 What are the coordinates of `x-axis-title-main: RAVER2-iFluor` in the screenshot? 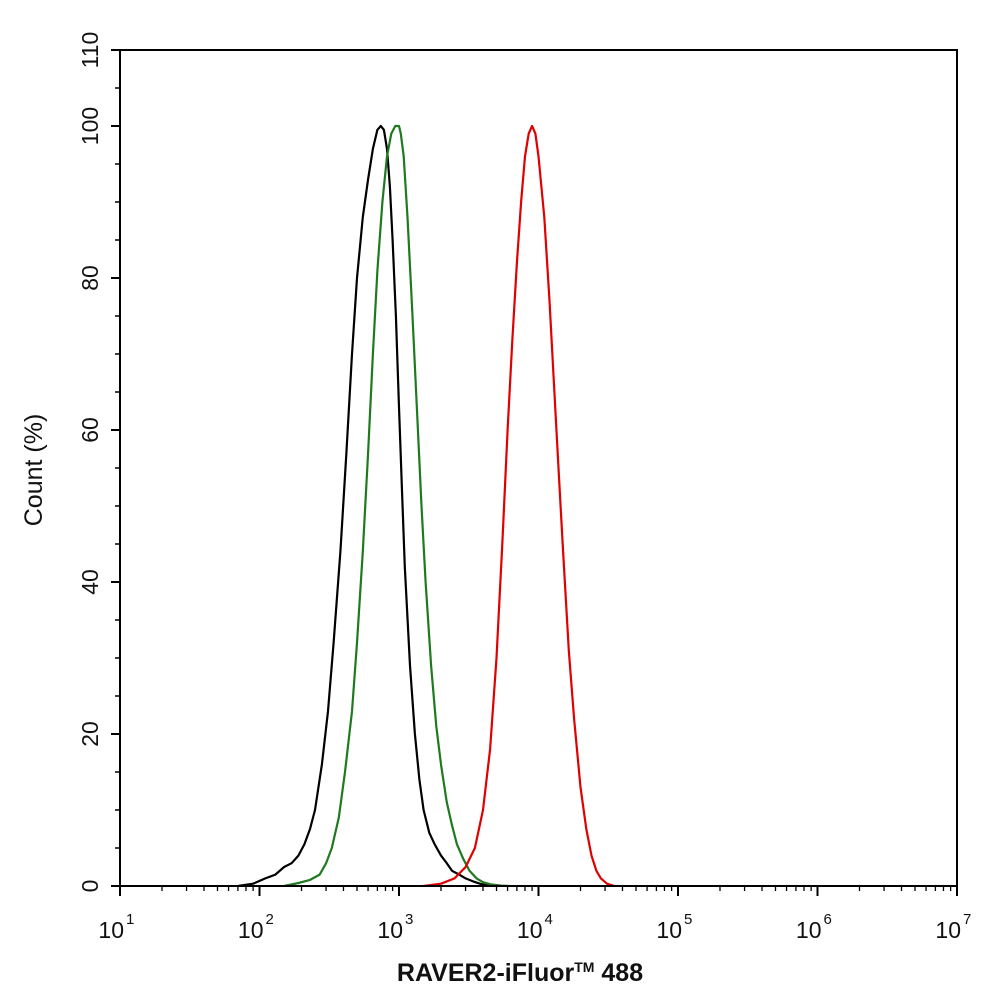 It's located at (486, 973).